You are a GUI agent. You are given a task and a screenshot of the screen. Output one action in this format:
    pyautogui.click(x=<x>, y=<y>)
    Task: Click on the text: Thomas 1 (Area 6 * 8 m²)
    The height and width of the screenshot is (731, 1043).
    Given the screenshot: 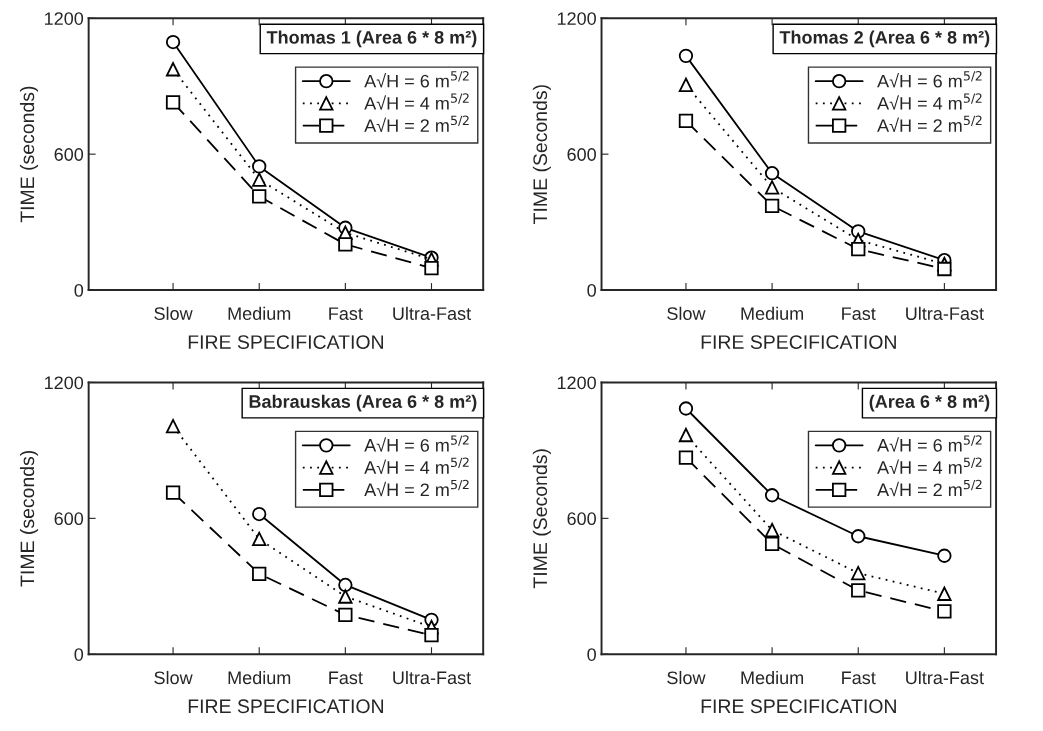 What is the action you would take?
    pyautogui.click(x=371, y=39)
    